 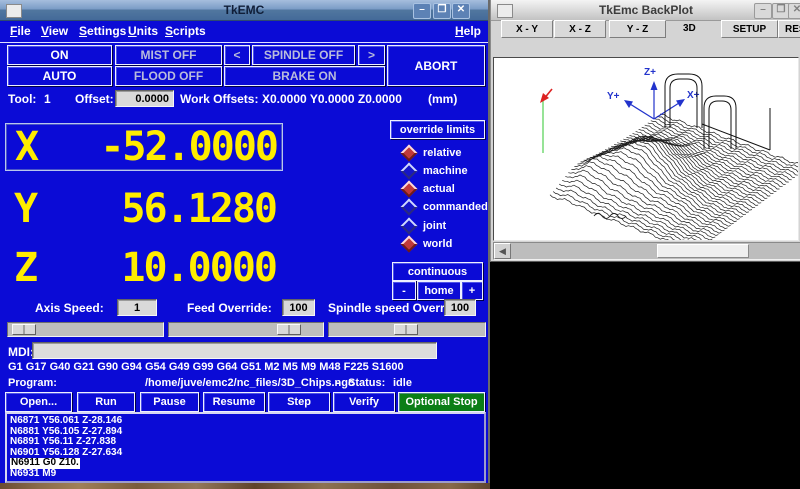 I want to click on radio-joint: joint, so click(x=423, y=226).